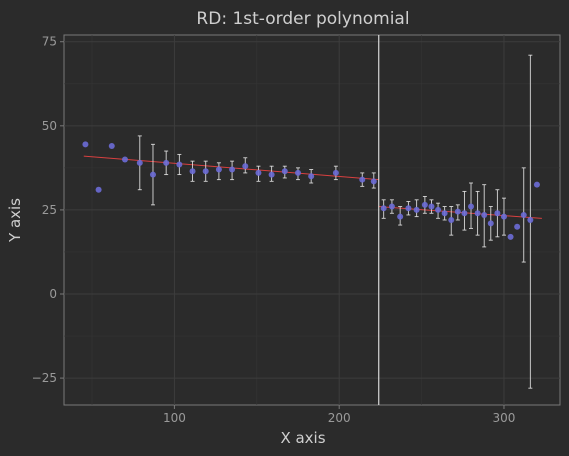 This screenshot has height=456, width=569. Describe the element at coordinates (174, 418) in the screenshot. I see `x-tick-label: 100` at that location.